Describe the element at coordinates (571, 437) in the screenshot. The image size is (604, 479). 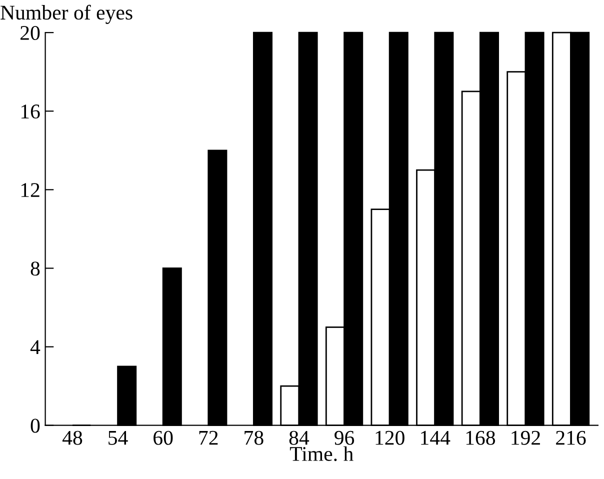
I see `x-tick-label: 216` at that location.